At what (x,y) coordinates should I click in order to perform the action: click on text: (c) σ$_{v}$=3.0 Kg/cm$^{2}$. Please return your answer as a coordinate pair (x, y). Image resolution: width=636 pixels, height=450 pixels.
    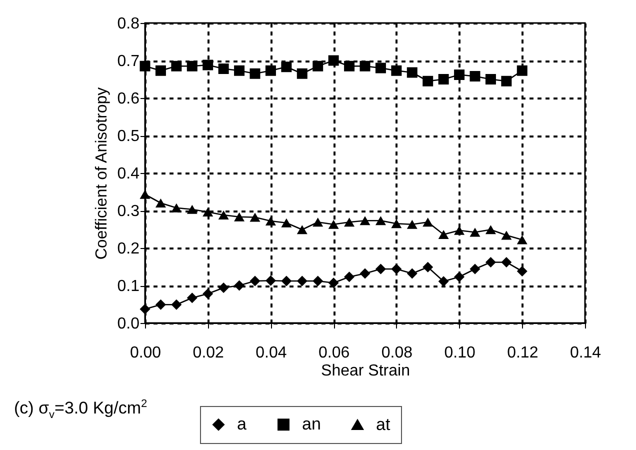
    Looking at the image, I should click on (81, 410).